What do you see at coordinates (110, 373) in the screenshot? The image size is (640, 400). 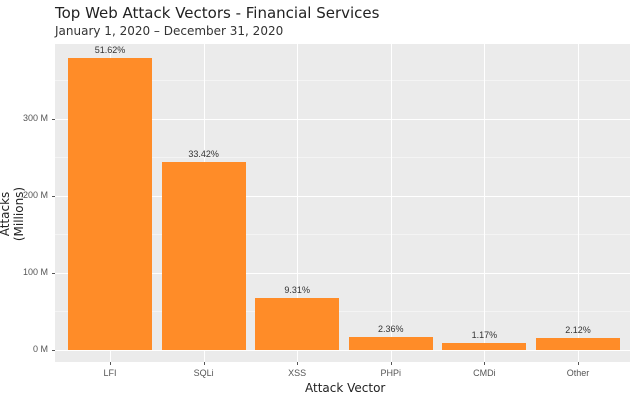 I see `xtick-label: LFI` at bounding box center [110, 373].